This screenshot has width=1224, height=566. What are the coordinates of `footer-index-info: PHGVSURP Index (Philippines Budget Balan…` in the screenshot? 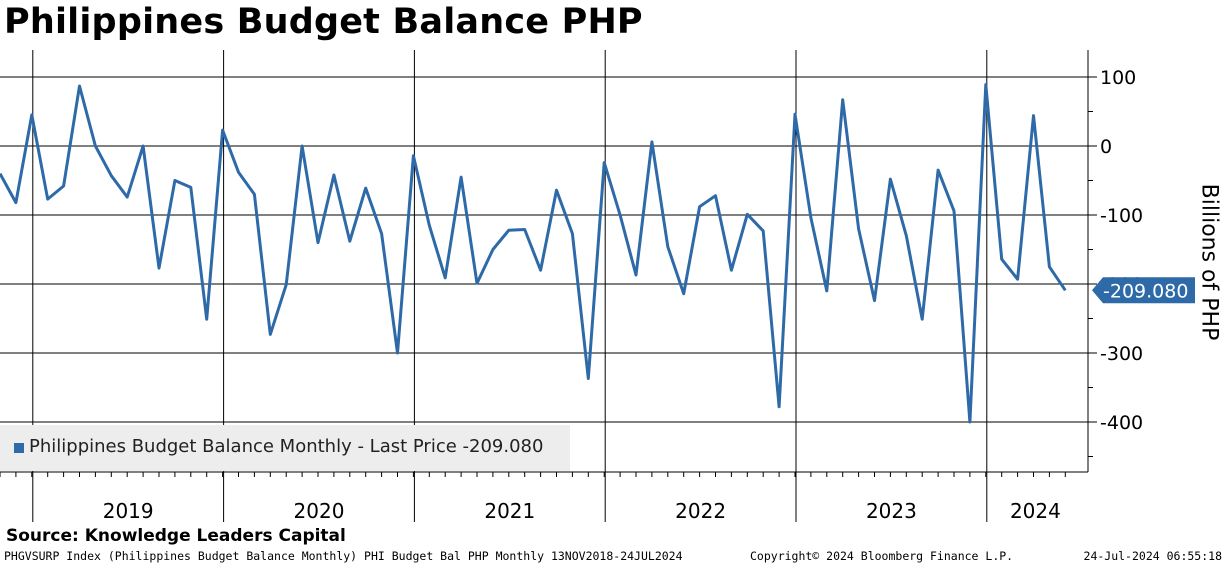 It's located at (343, 556).